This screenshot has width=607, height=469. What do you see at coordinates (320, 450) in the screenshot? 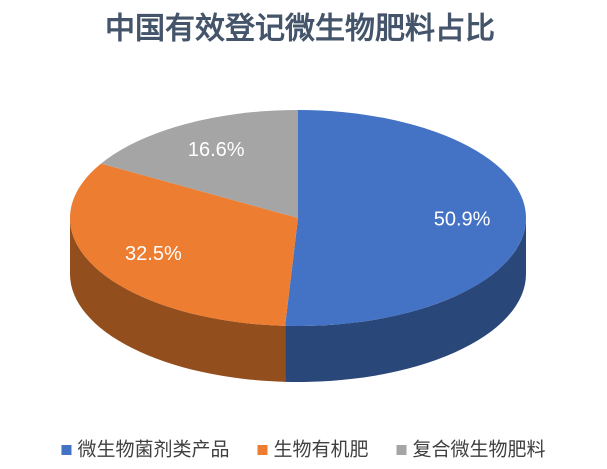
I see `legend-label: 生物有机肥` at bounding box center [320, 450].